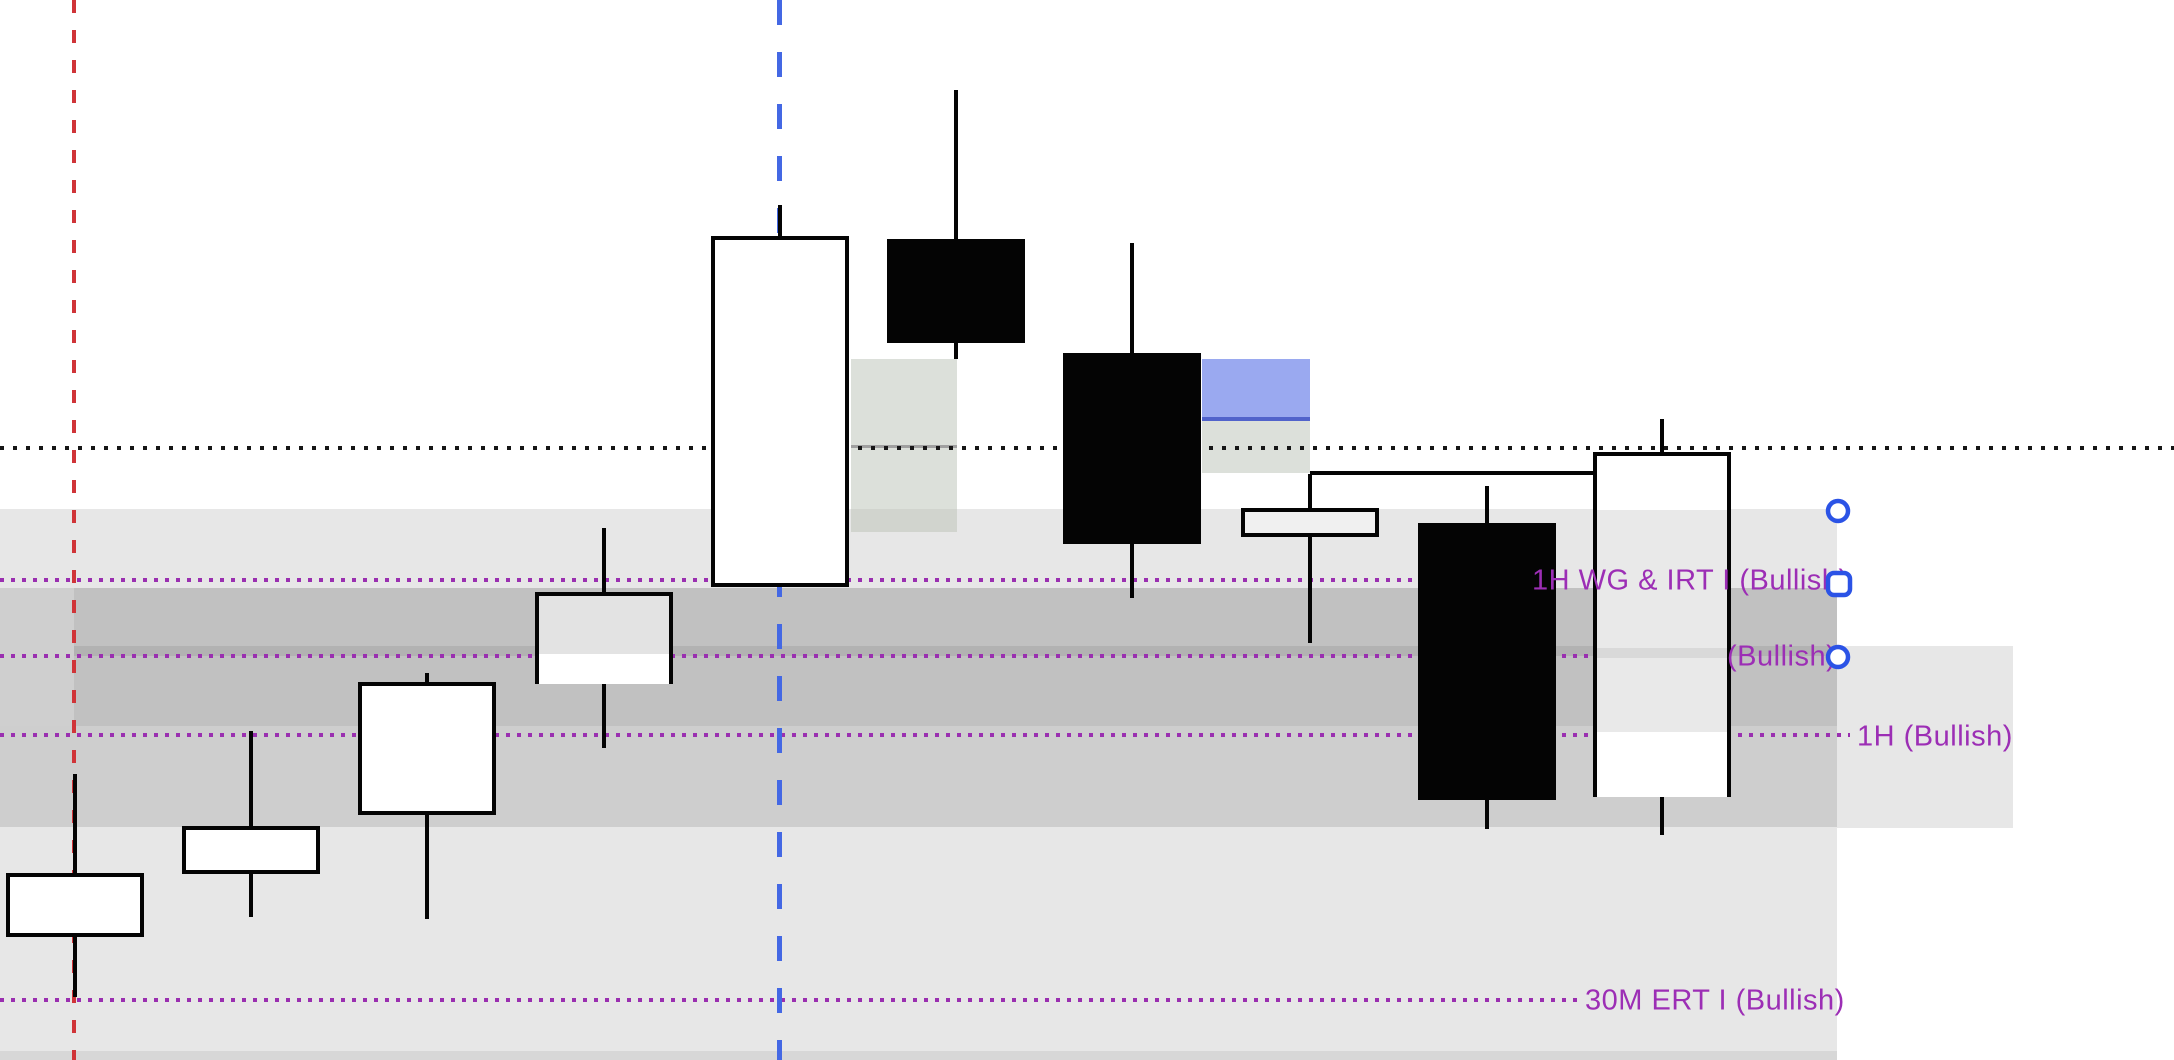 The image size is (2174, 1060). What do you see at coordinates (956, 291) in the screenshot?
I see `candle-6-body` at bounding box center [956, 291].